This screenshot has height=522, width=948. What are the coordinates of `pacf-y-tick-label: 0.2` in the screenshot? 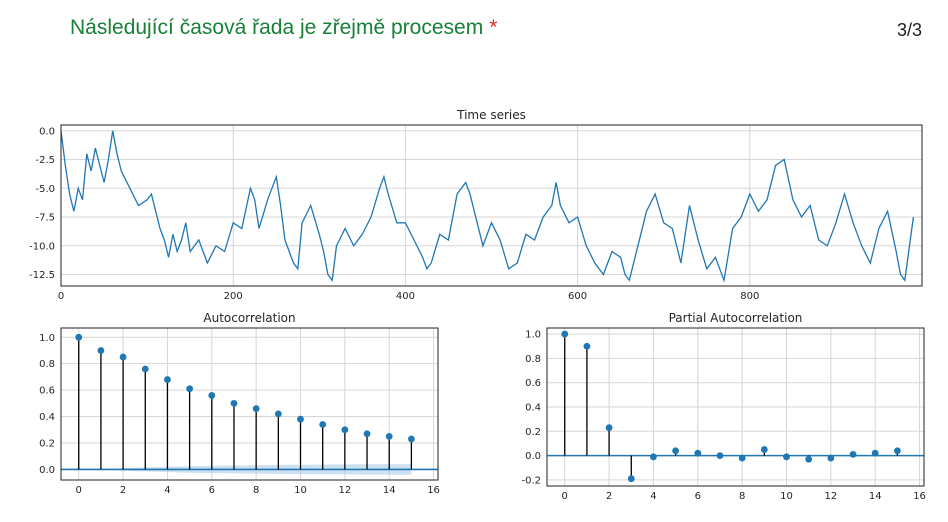 It's located at (533, 432).